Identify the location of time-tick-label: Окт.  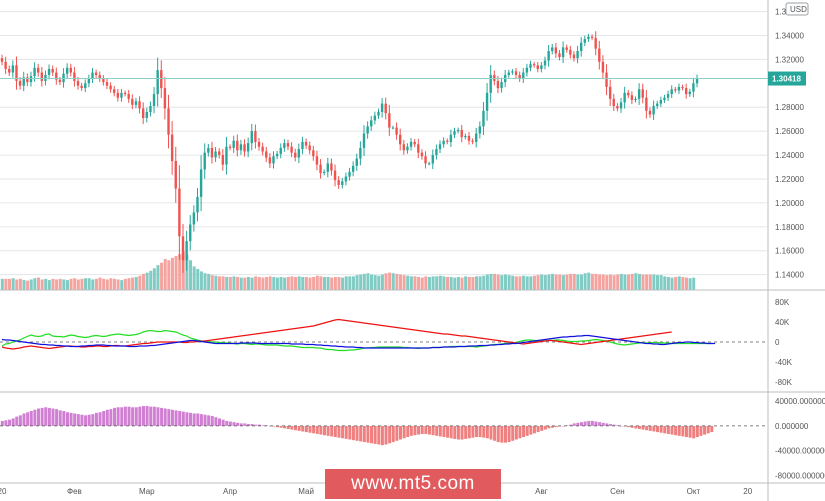
(694, 491).